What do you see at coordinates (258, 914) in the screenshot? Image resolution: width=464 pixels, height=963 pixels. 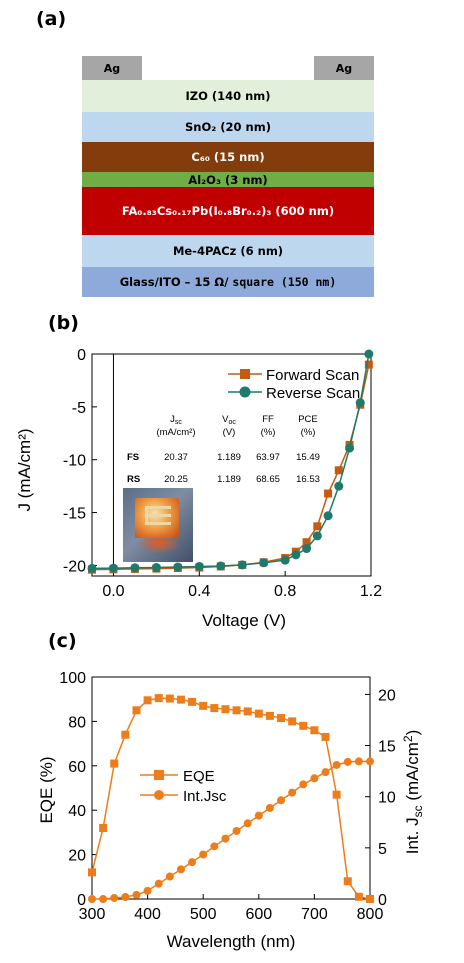 I see `eqe-x-tick-label: 600` at bounding box center [258, 914].